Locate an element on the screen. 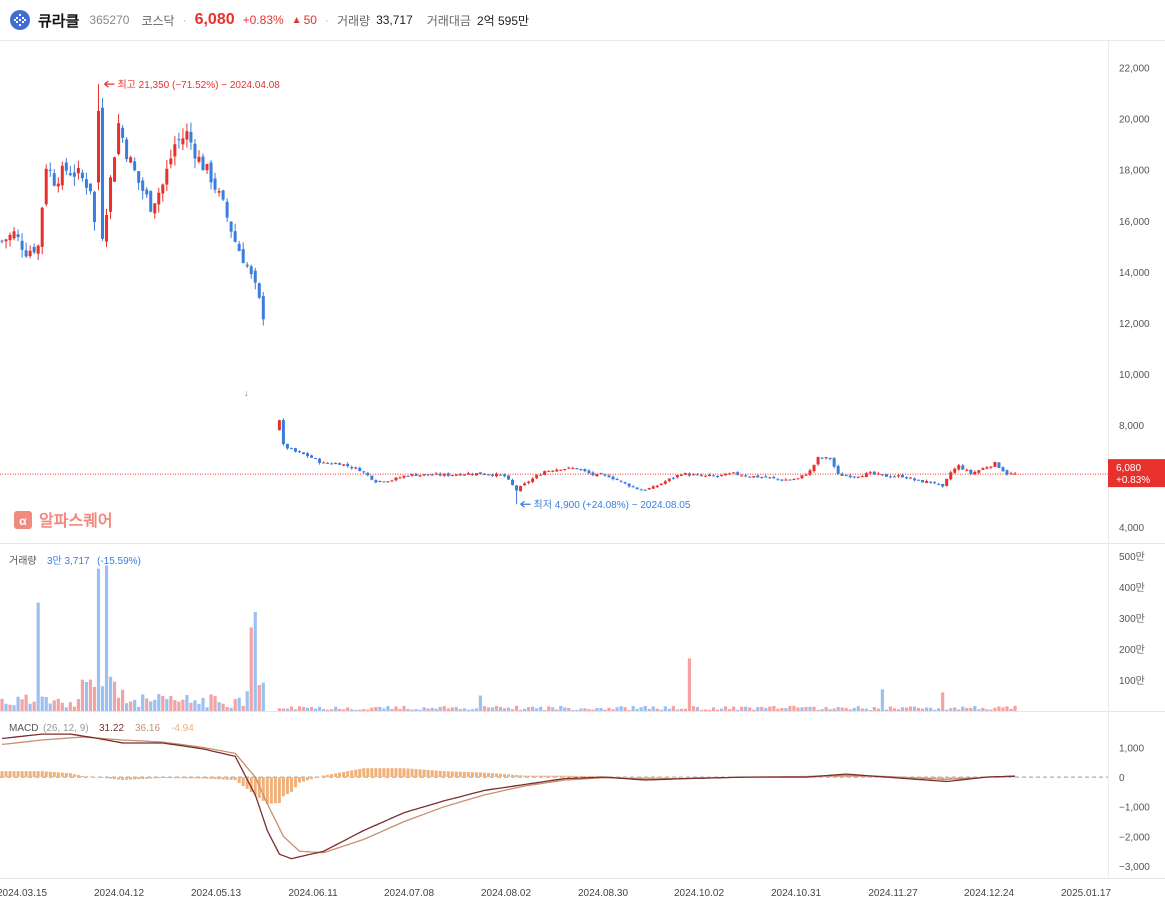 This screenshot has width=1165, height=905. x-tick-label: 2024.10.02 is located at coordinates (699, 893).